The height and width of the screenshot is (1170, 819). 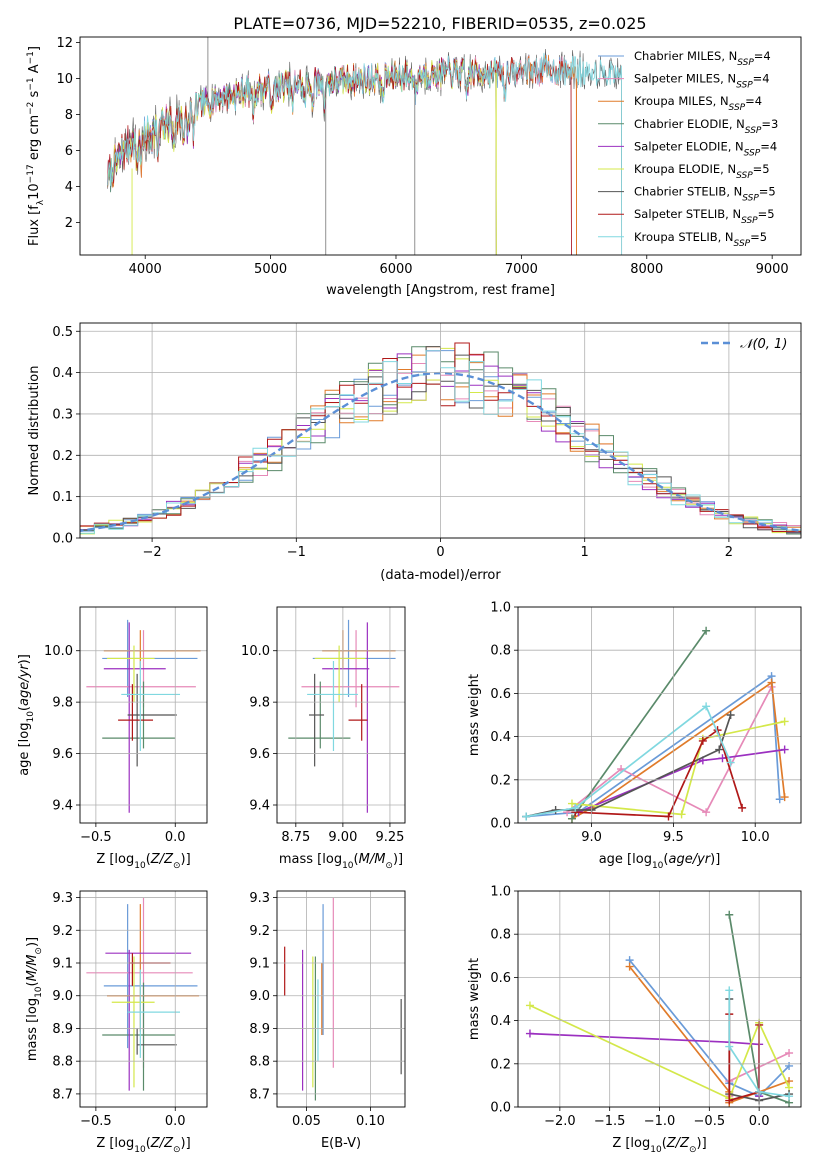 I want to click on y-tick-label: 8.7, so click(x=62, y=1094).